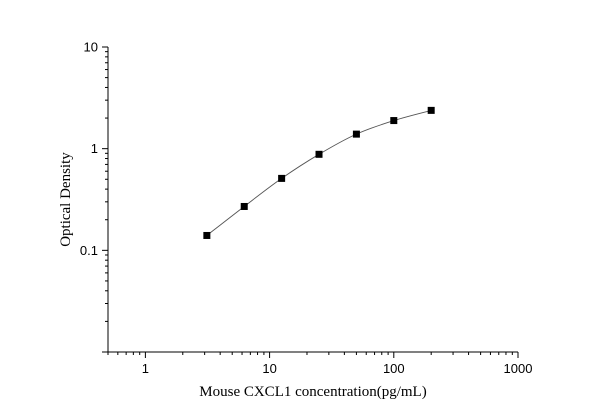 The image size is (600, 419). I want to click on x-tick-label: 1000, so click(518, 368).